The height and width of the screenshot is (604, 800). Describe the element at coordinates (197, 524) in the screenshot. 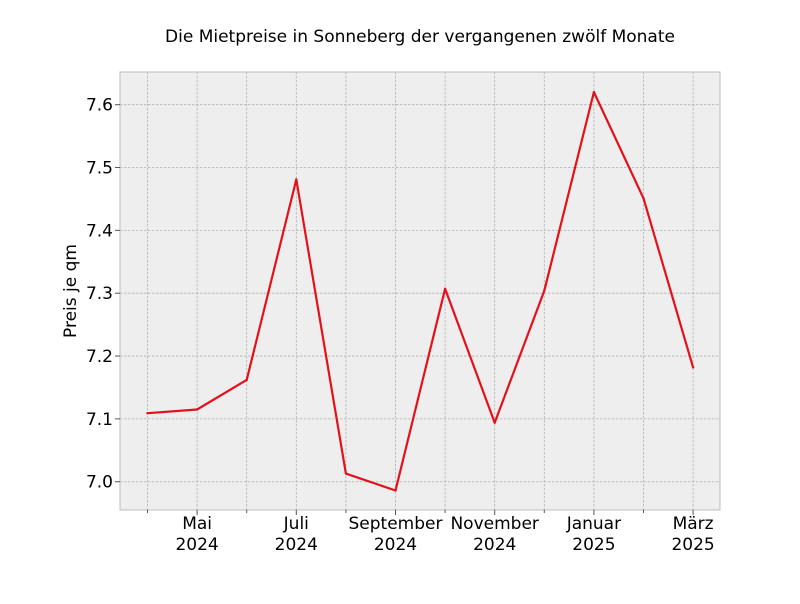

I see `x-tick-label-month: Mai` at that location.